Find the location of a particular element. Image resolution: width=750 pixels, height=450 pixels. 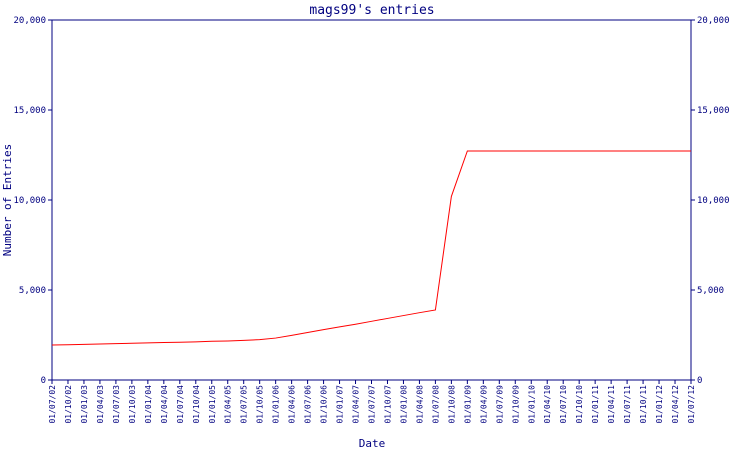

x-tick-label: 01/10/03 is located at coordinates (132, 404).